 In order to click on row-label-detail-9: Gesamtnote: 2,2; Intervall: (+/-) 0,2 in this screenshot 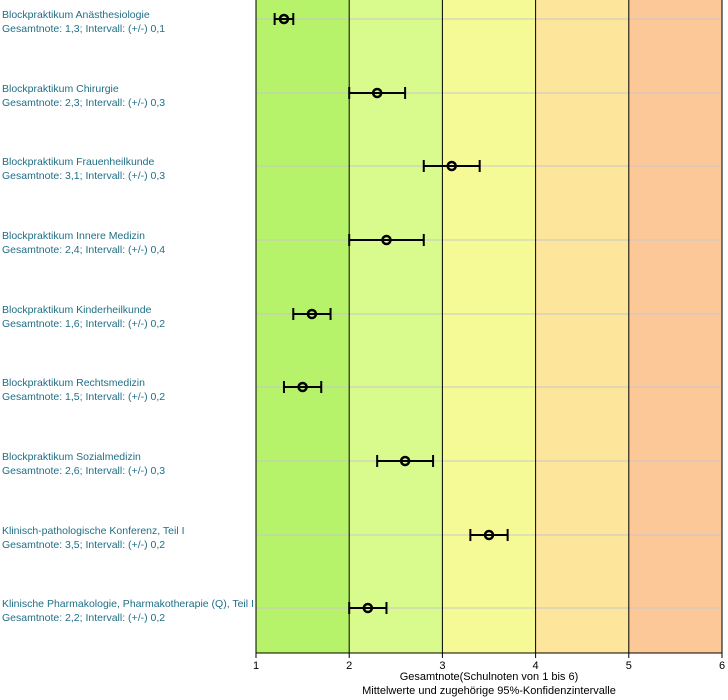, I will do `click(83, 618)`.